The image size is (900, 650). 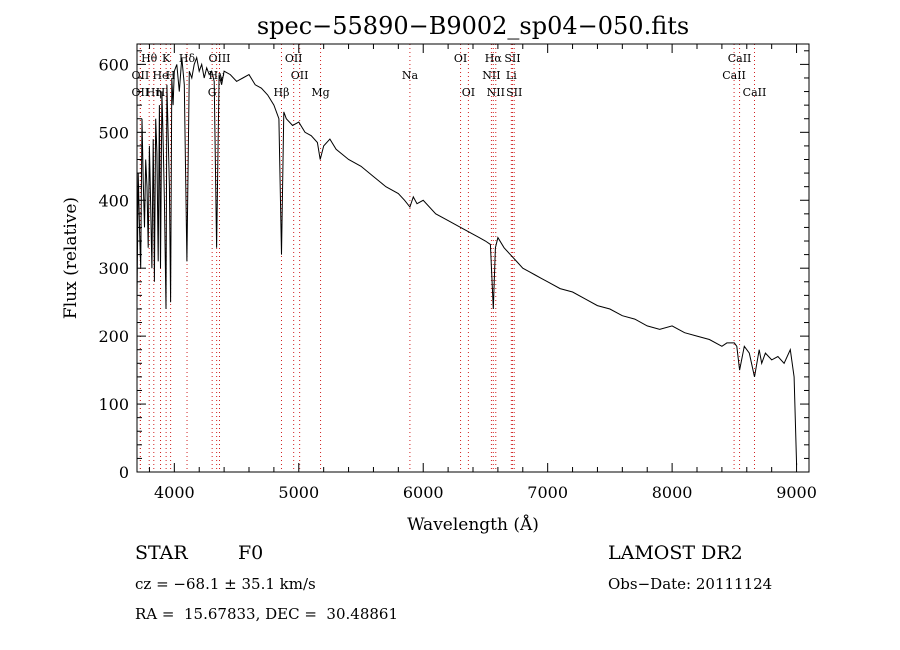 What do you see at coordinates (113, 132) in the screenshot?
I see `y-tick-label: 500` at bounding box center [113, 132].